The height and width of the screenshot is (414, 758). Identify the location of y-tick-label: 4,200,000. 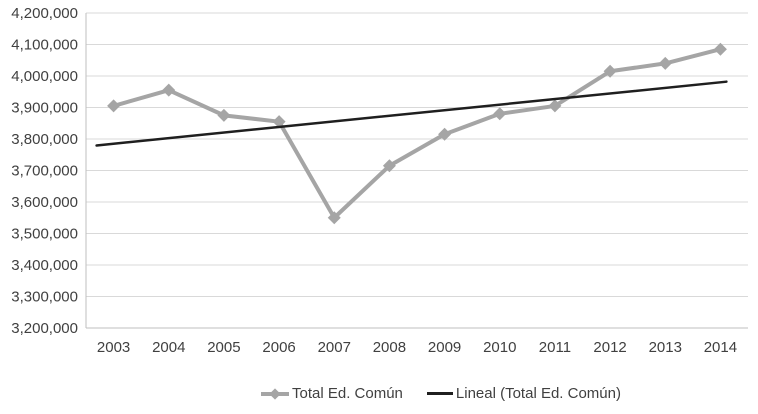
(44, 13).